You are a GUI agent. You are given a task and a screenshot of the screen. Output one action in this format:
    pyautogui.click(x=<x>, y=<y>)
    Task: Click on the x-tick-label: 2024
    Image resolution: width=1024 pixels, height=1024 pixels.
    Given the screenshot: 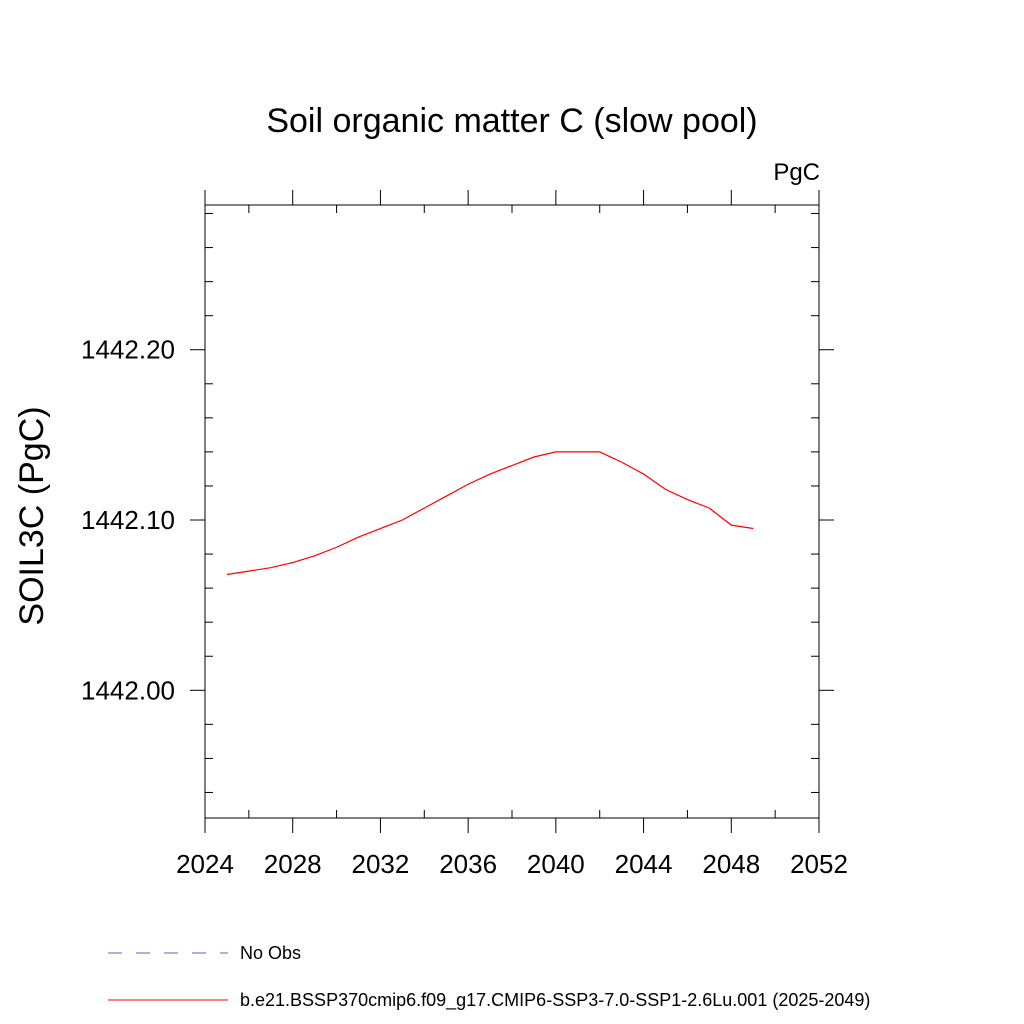 What is the action you would take?
    pyautogui.click(x=205, y=864)
    